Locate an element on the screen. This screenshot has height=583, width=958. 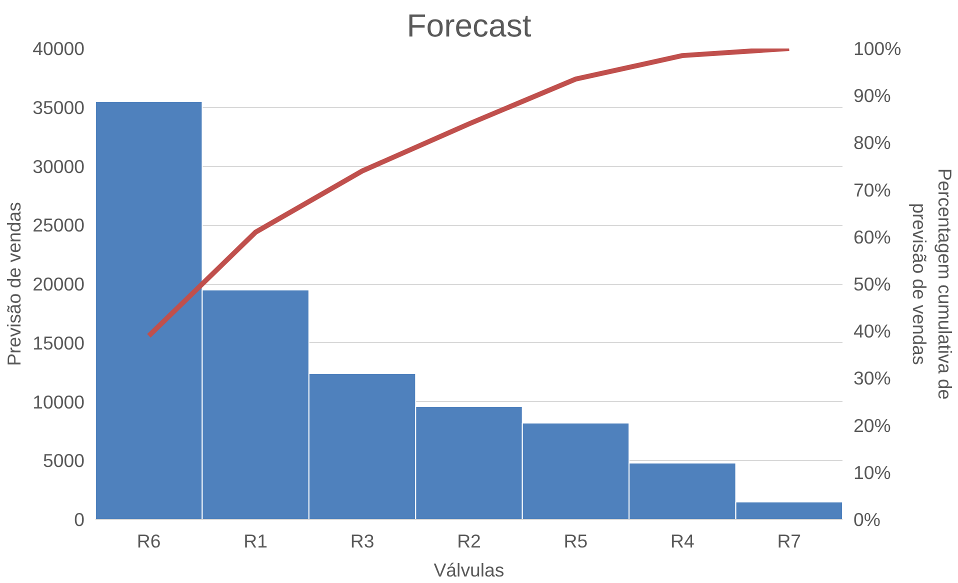
y-tick-label: 5000 is located at coordinates (63, 461).